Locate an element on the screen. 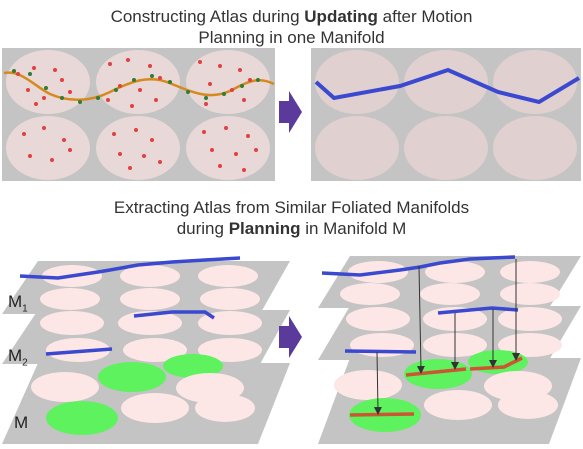 Image resolution: width=583 pixels, height=449 pixels. bottom-caption-bold: Planning is located at coordinates (264, 228).